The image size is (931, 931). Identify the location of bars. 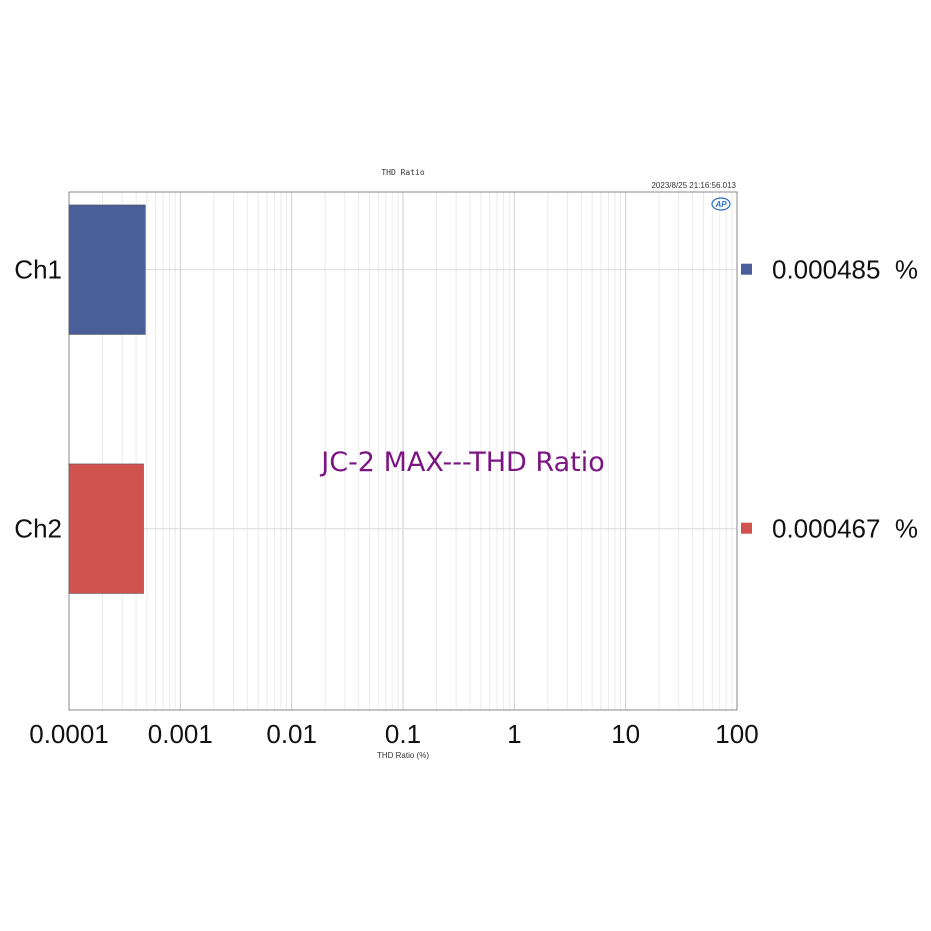
(107, 399).